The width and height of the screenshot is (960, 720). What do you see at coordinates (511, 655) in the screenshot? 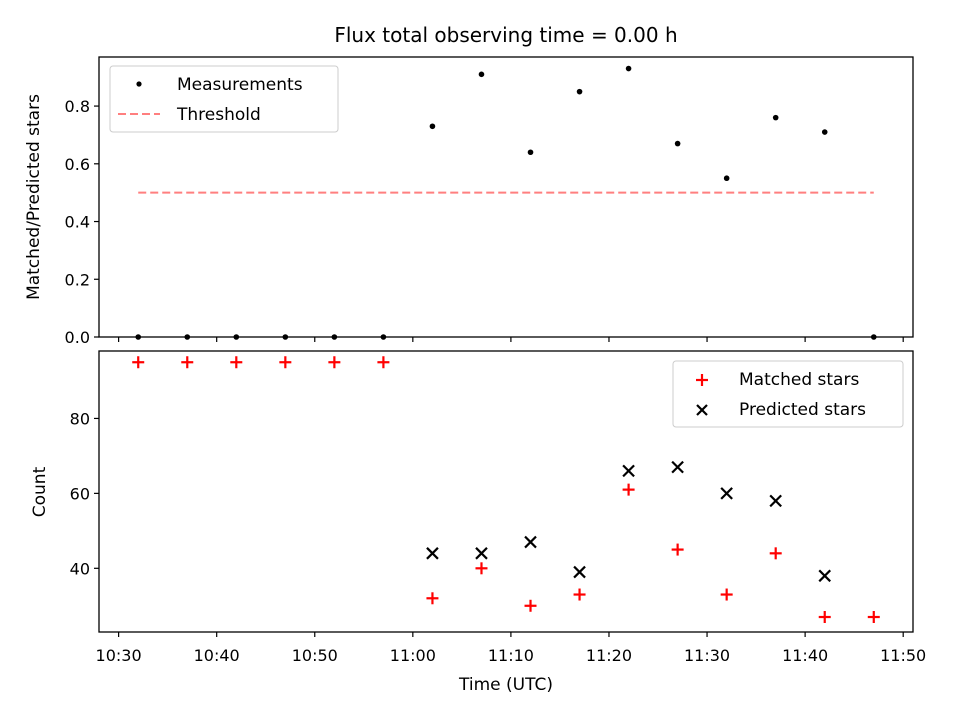
I see `bottom-xtick-label: 11:10` at bounding box center [511, 655].